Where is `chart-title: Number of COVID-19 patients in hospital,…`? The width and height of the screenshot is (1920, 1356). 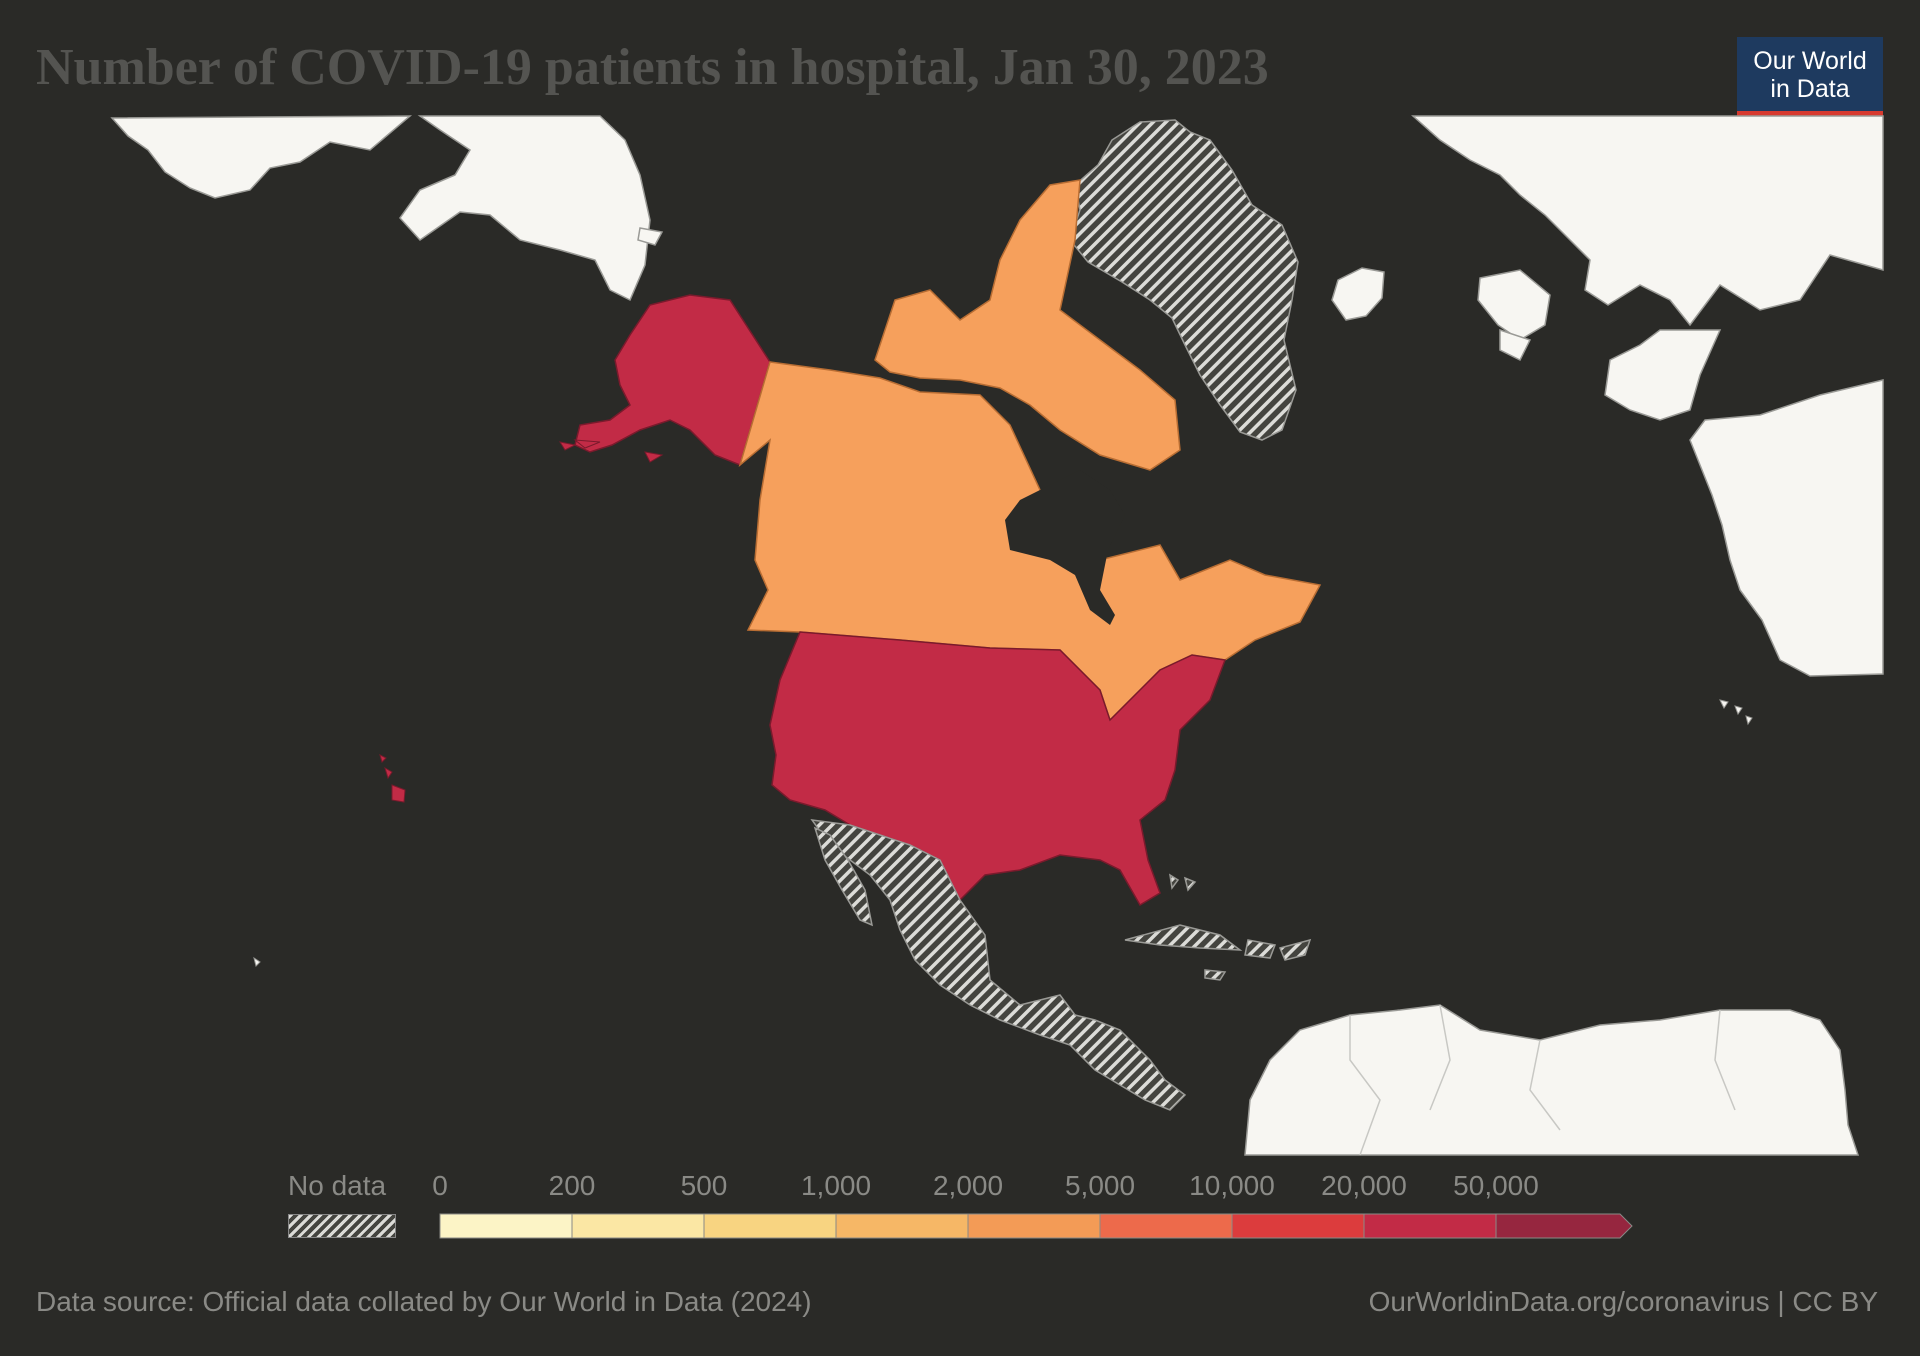 chart-title: Number of COVID-19 patients in hospital,… is located at coordinates (652, 67).